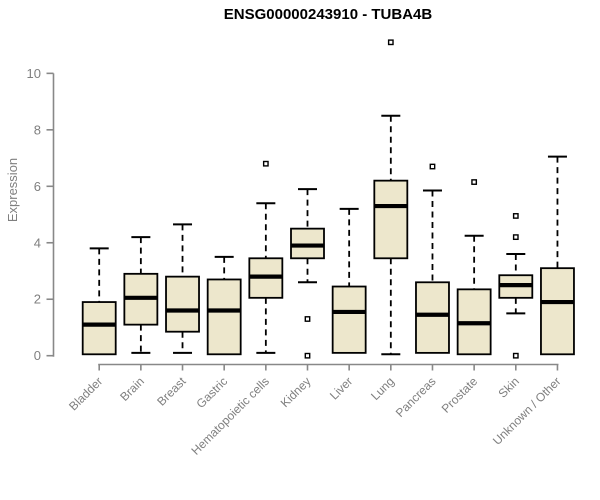 The height and width of the screenshot is (500, 600). What do you see at coordinates (37, 299) in the screenshot?
I see `y-axis-tick-label: 2` at bounding box center [37, 299].